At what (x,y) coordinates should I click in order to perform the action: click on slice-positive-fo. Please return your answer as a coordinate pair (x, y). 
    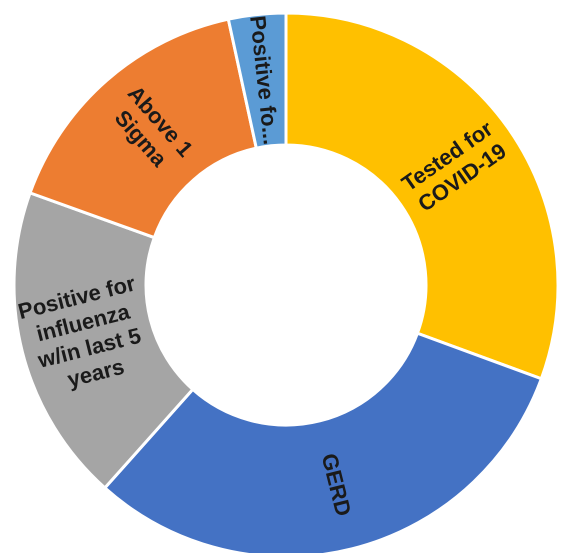
    Looking at the image, I should click on (257, 80).